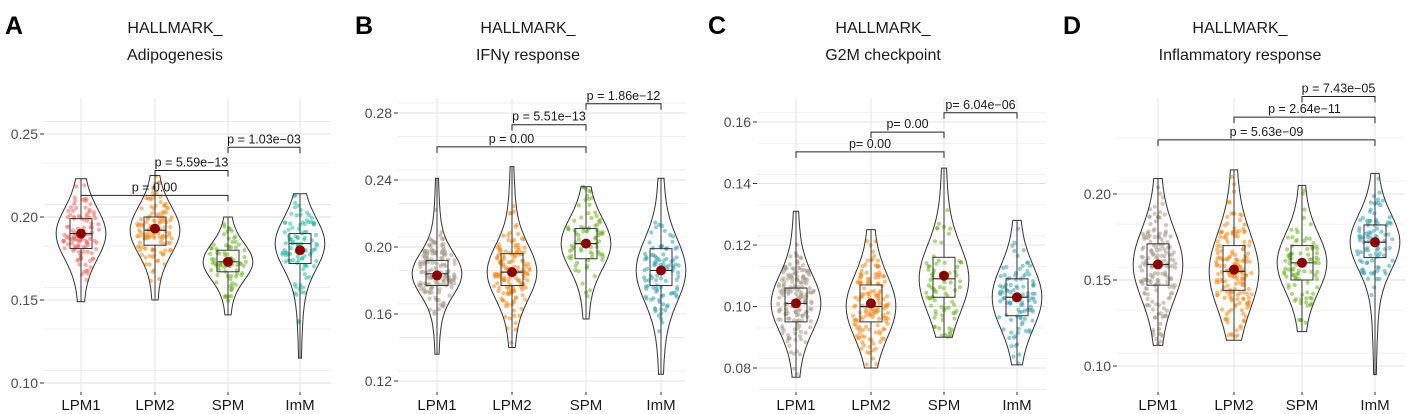  I want to click on p-value-label: p = 7.43e−05, so click(1339, 88).